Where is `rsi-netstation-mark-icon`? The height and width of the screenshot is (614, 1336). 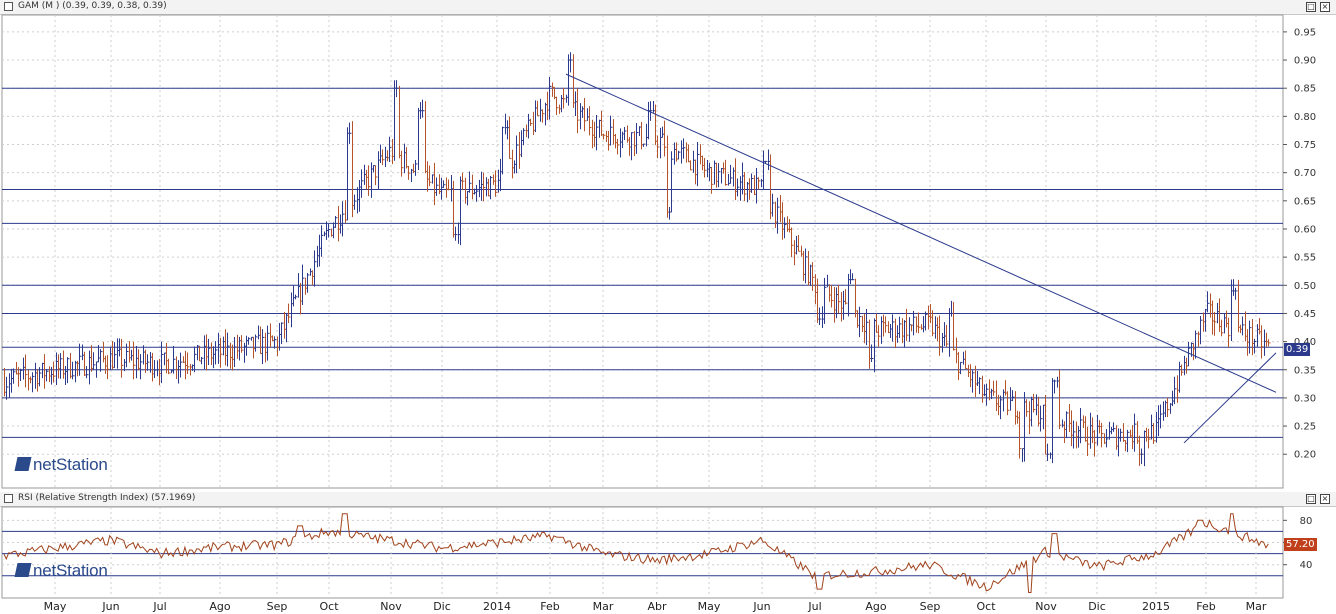
rsi-netstation-mark-icon is located at coordinates (23, 570).